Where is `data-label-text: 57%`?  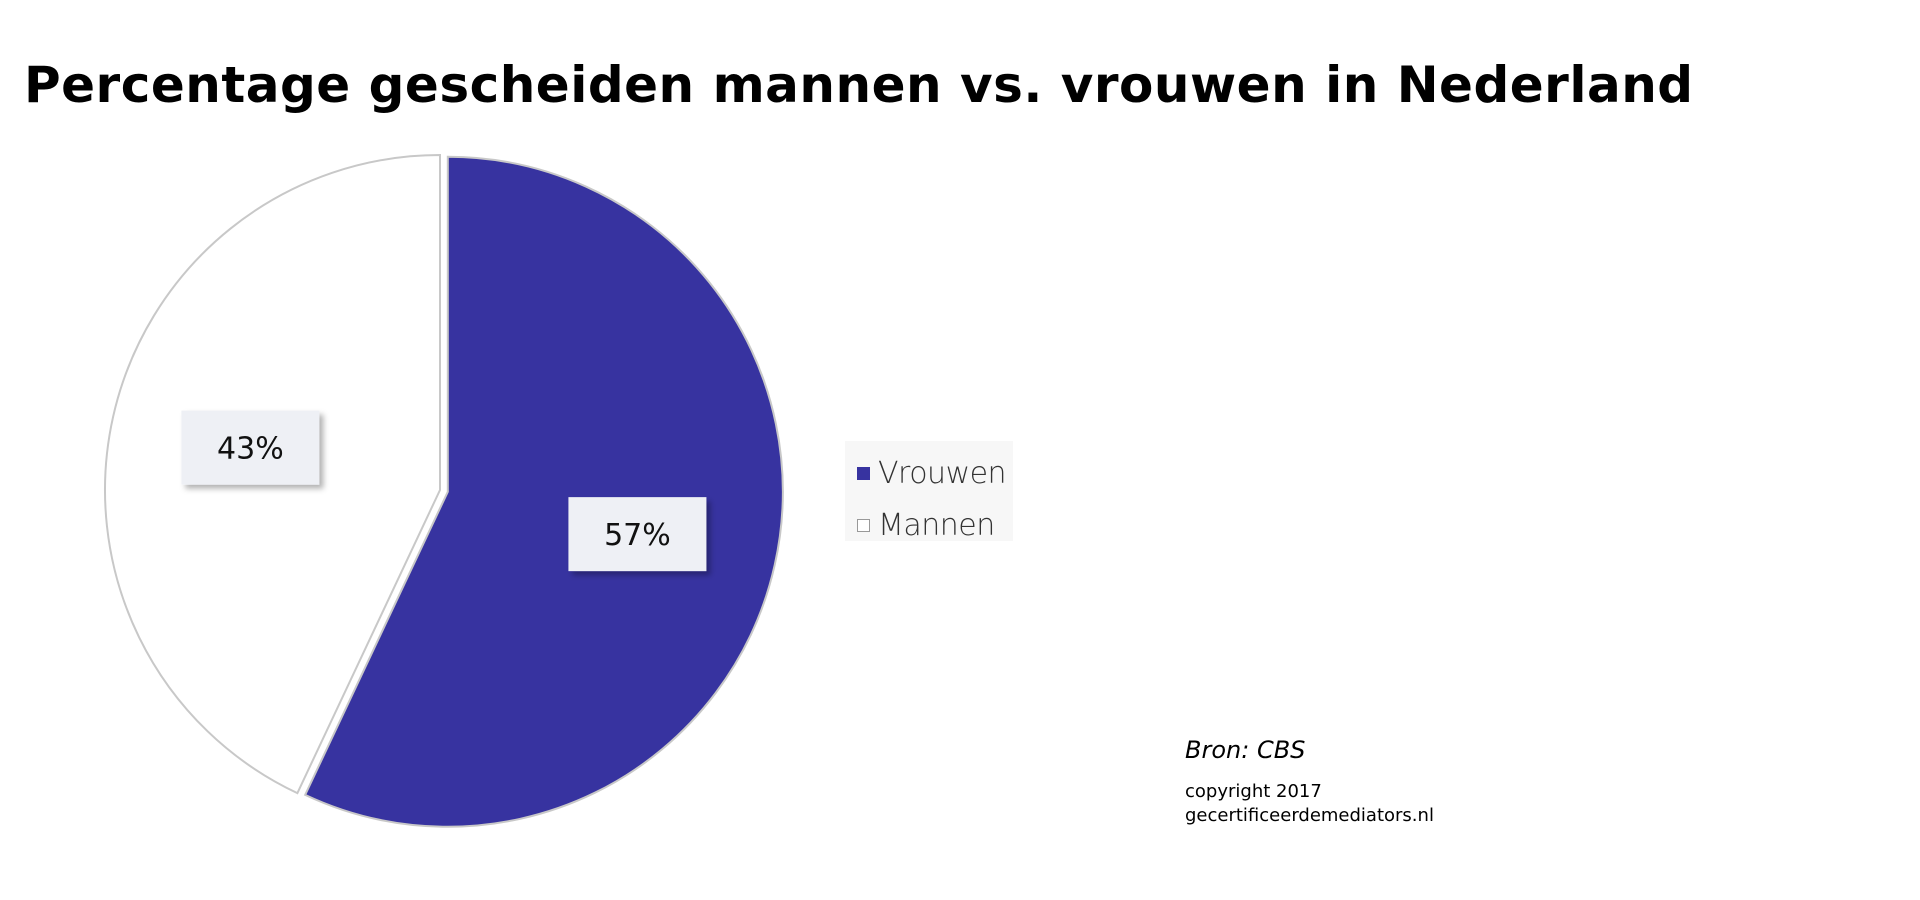
data-label-text: 57% is located at coordinates (637, 535).